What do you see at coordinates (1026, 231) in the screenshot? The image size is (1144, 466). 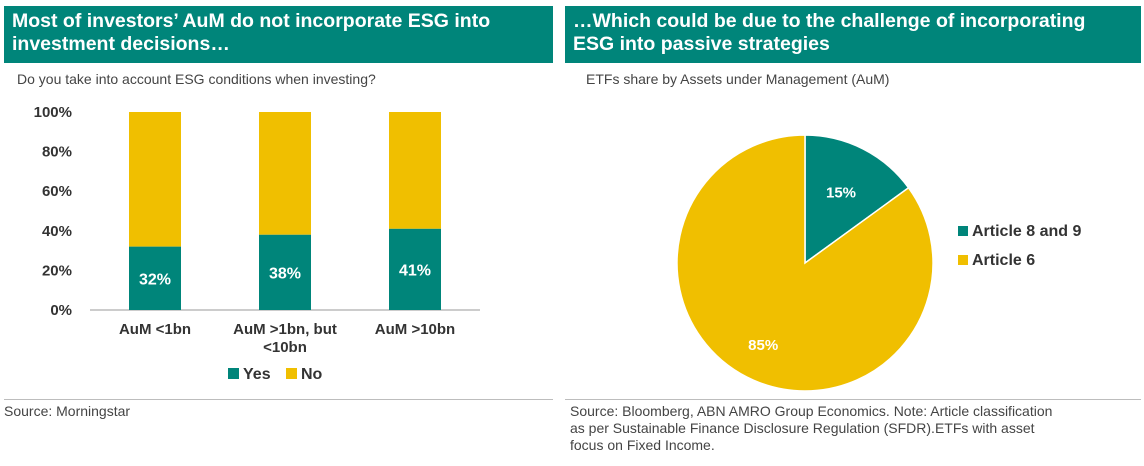 I see `legend-label: Article 8 and 9` at bounding box center [1026, 231].